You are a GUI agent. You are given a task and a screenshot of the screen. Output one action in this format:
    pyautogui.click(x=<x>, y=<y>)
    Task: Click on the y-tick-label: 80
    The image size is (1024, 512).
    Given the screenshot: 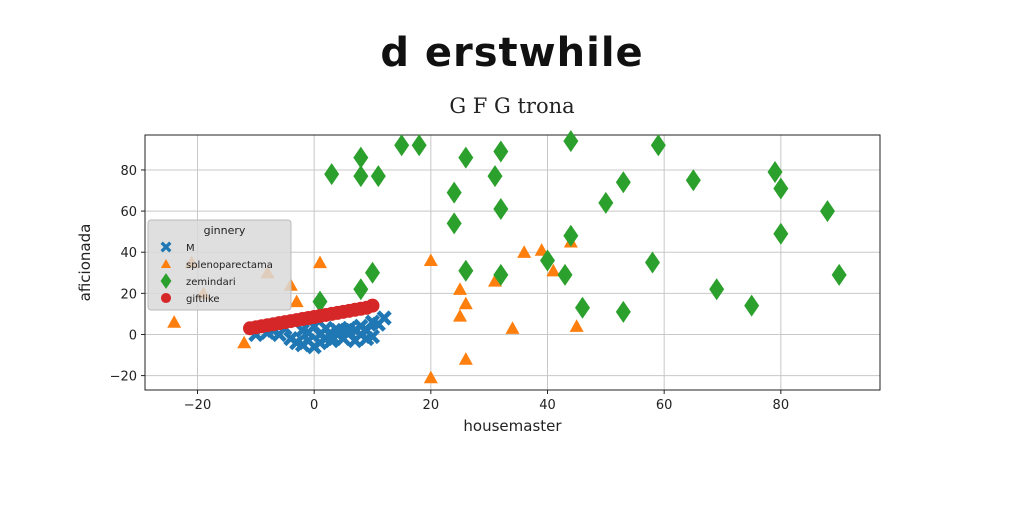 What is the action you would take?
    pyautogui.click(x=128, y=171)
    